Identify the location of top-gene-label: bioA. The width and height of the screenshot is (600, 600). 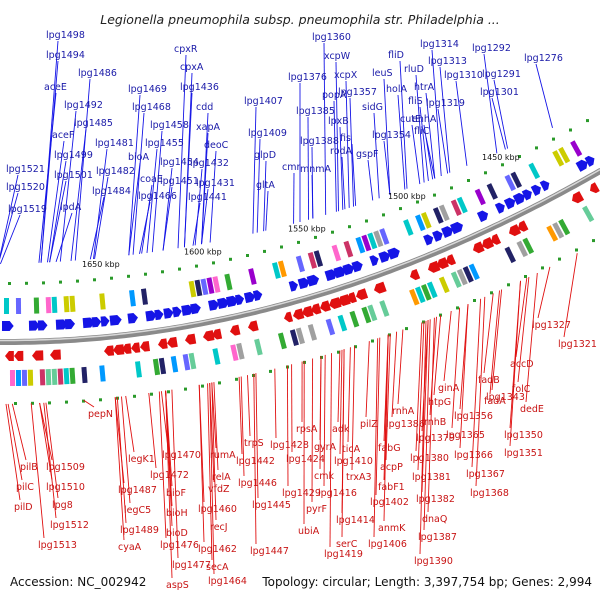
(138, 157).